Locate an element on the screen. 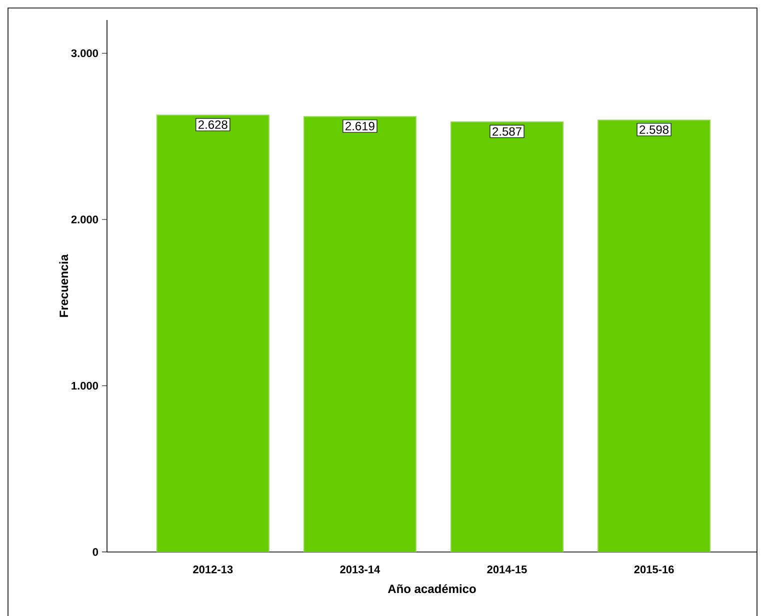  x-tick-label: 2015-16 is located at coordinates (654, 570).